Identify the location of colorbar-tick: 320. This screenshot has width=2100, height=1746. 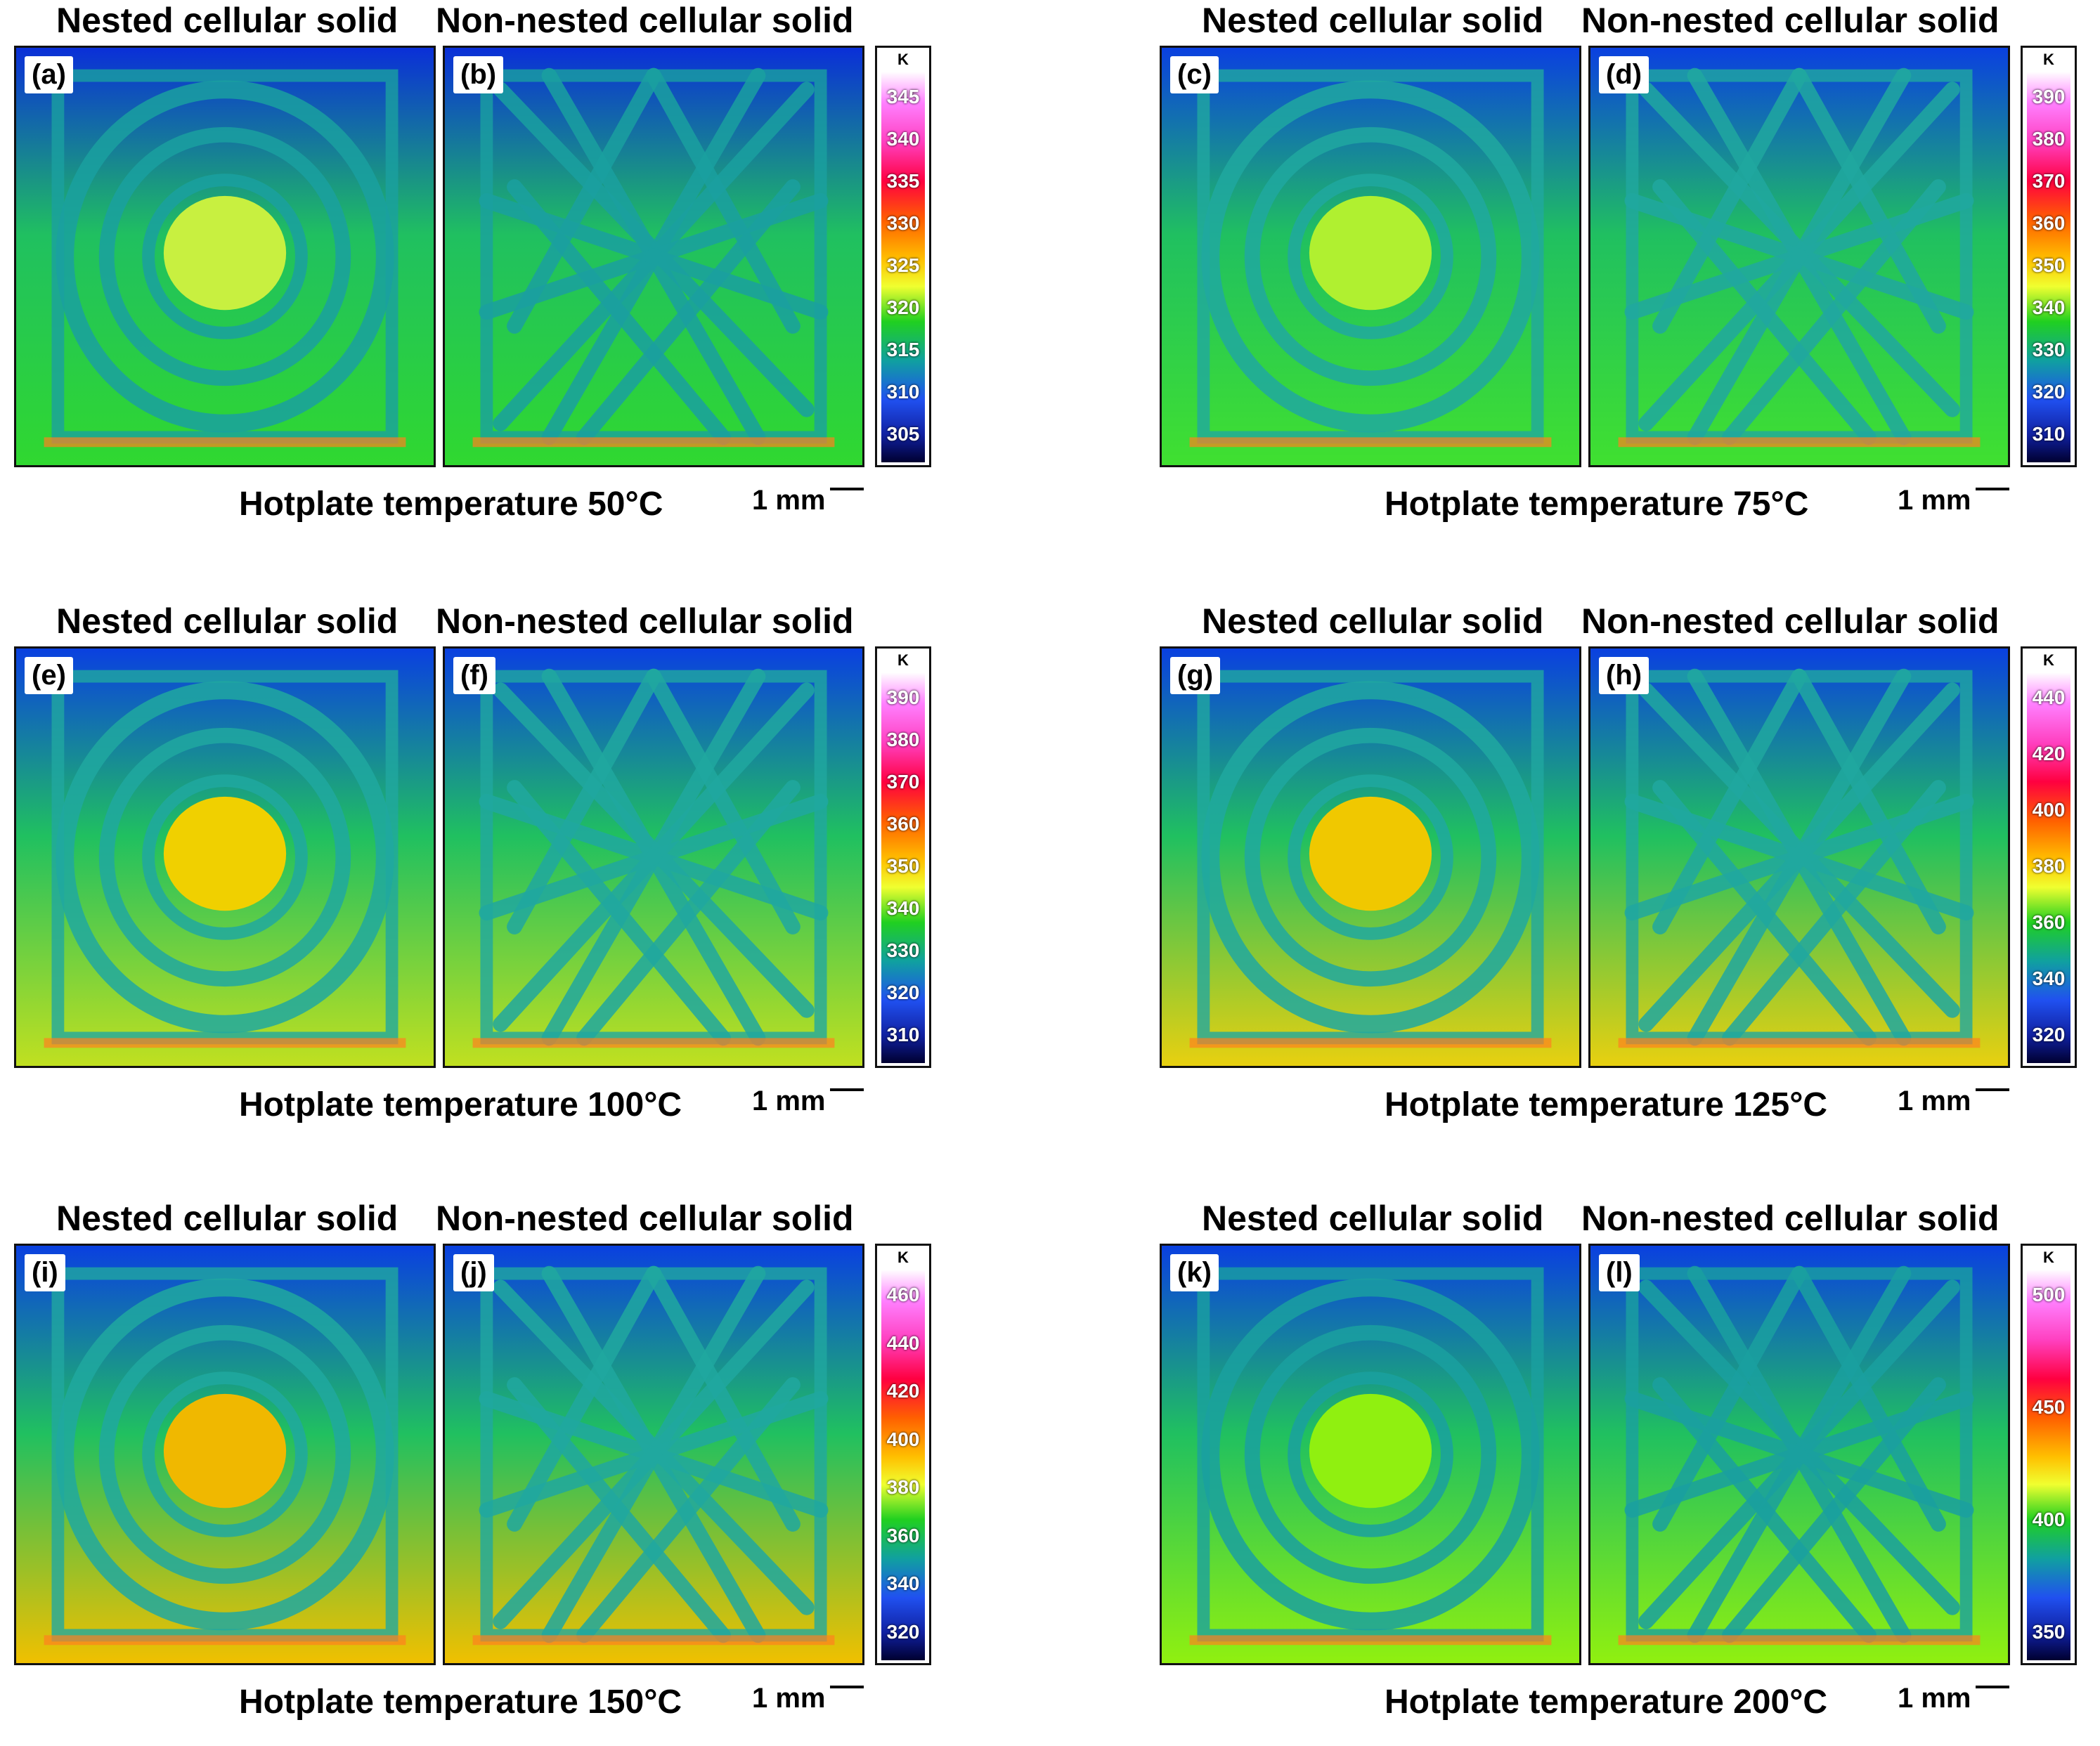
(903, 1632).